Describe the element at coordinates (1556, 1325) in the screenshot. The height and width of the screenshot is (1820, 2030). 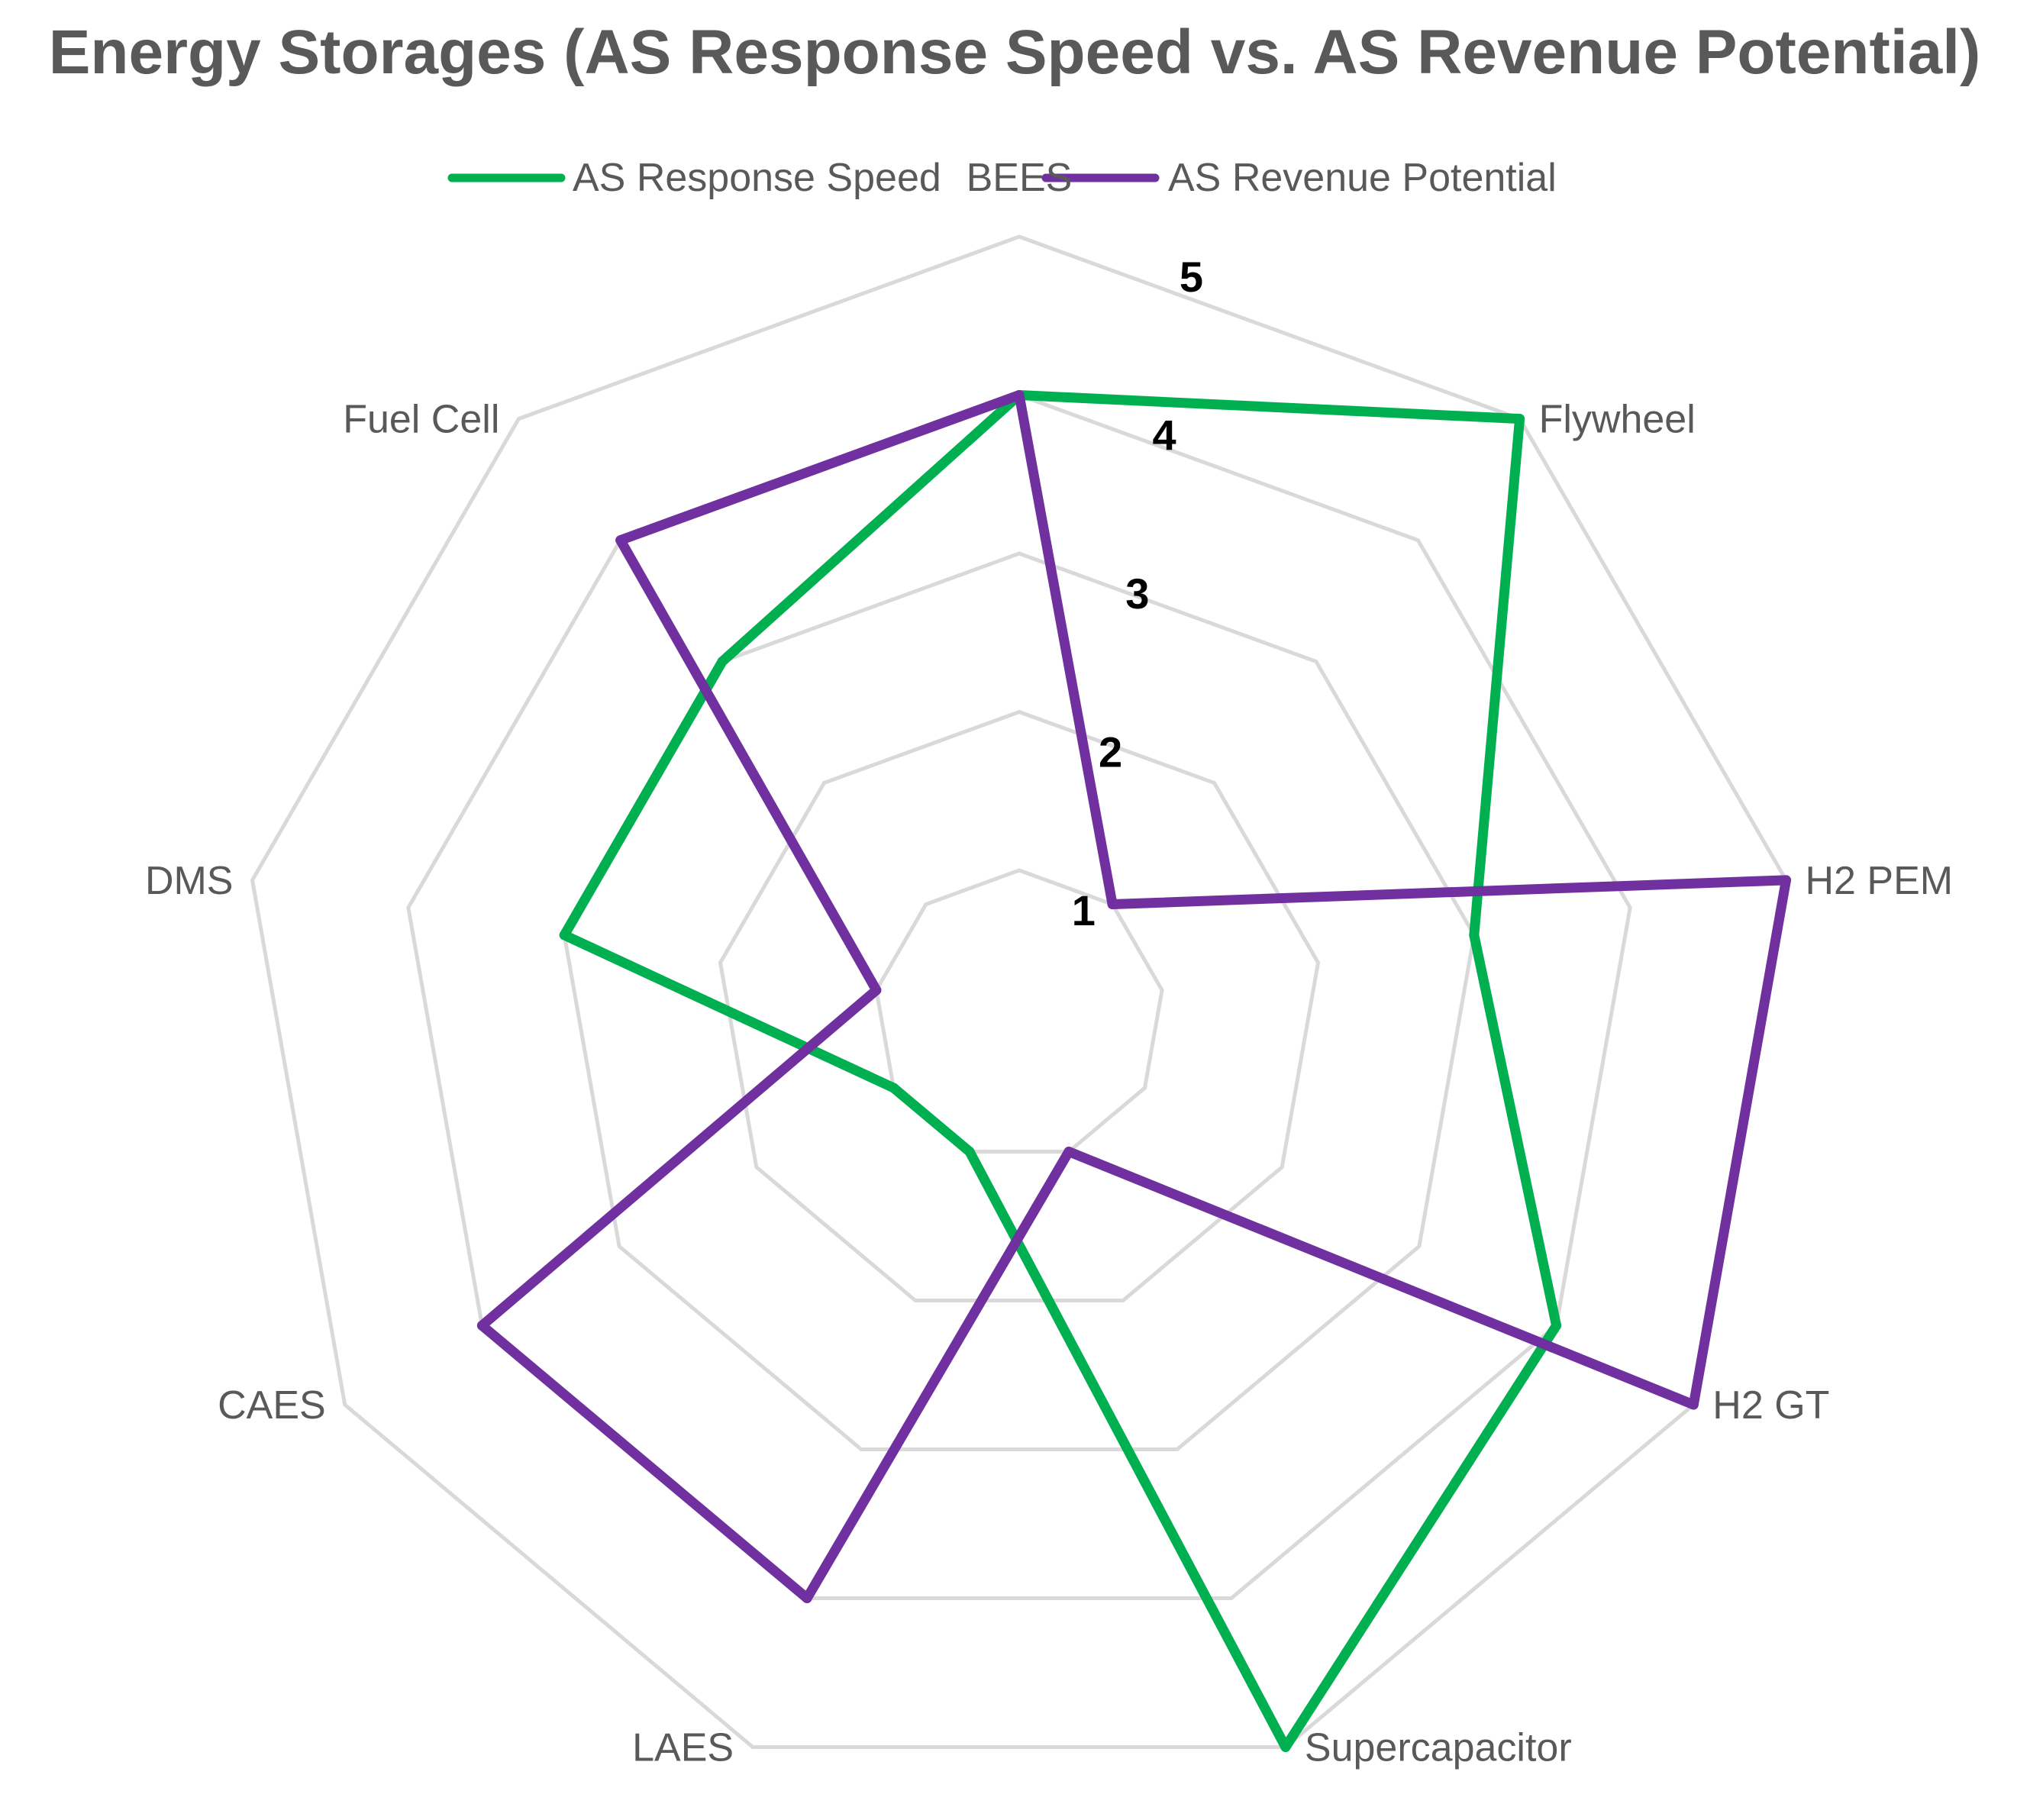
I see `data-point-as-response-speed-h2-gt` at that location.